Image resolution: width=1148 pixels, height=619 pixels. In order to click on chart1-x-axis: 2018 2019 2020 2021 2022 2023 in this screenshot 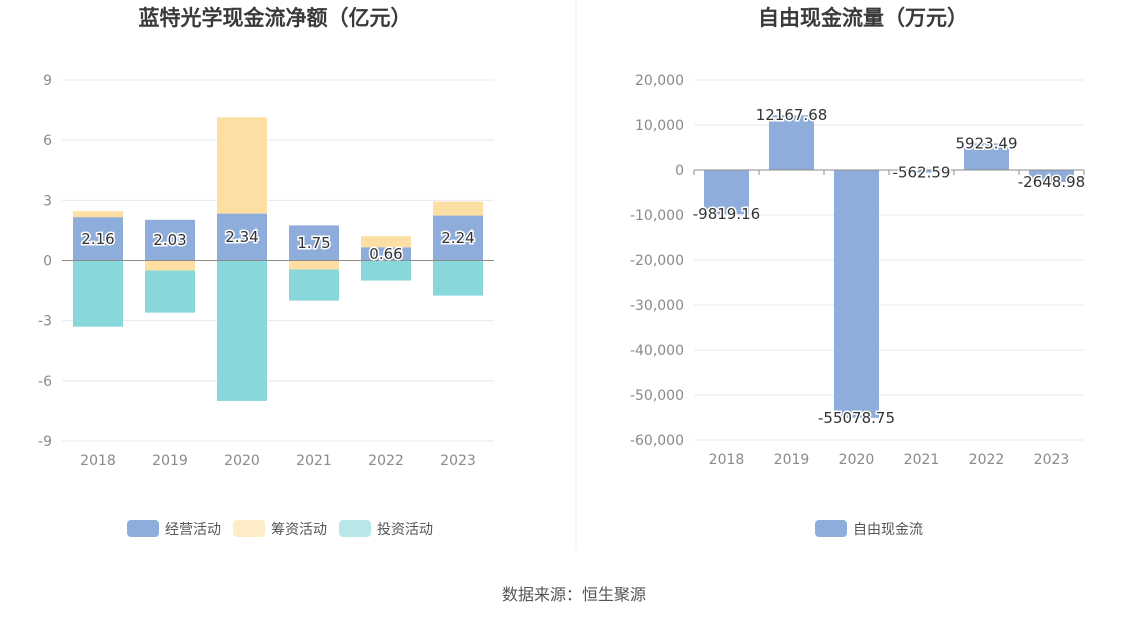, I will do `click(278, 461)`.